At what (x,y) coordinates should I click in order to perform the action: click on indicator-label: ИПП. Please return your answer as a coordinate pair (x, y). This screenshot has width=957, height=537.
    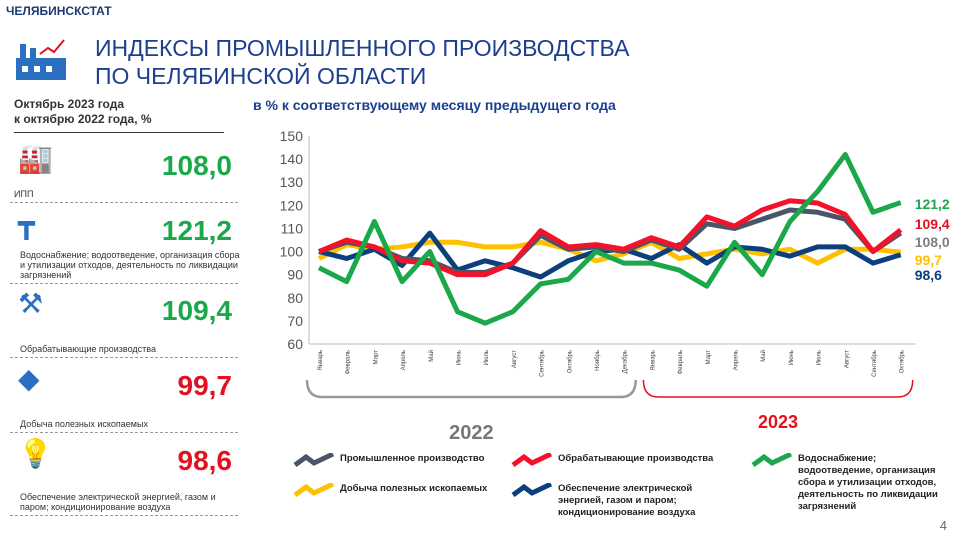
    Looking at the image, I should click on (24, 194).